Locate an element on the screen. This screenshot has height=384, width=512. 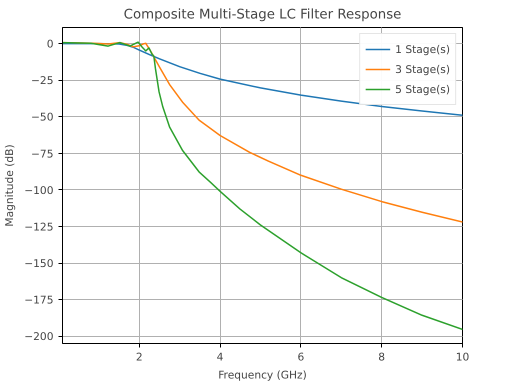
y-axis-title: Magnitude (dB) is located at coordinates (9, 185).